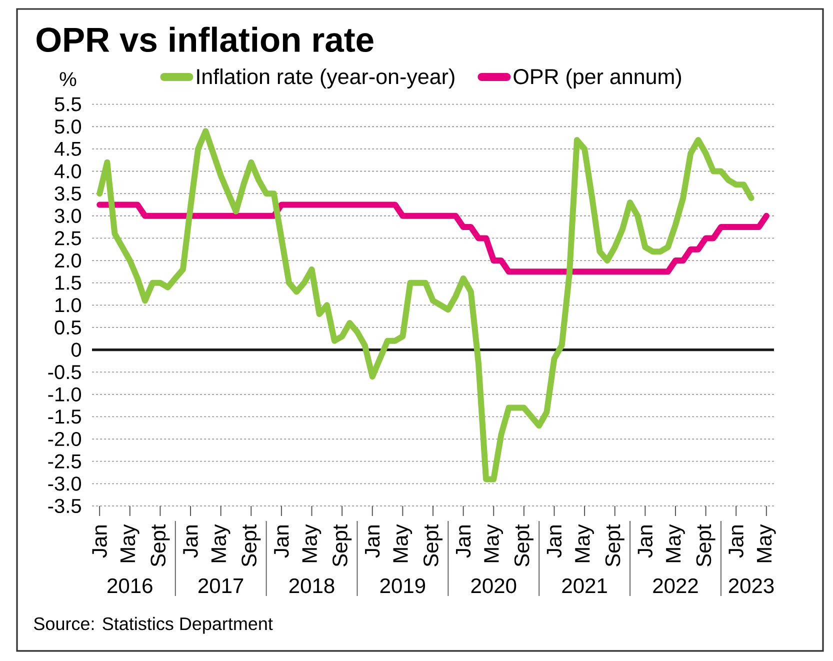 The height and width of the screenshot is (661, 833). What do you see at coordinates (67, 104) in the screenshot?
I see `y-tick-label: 5.5` at bounding box center [67, 104].